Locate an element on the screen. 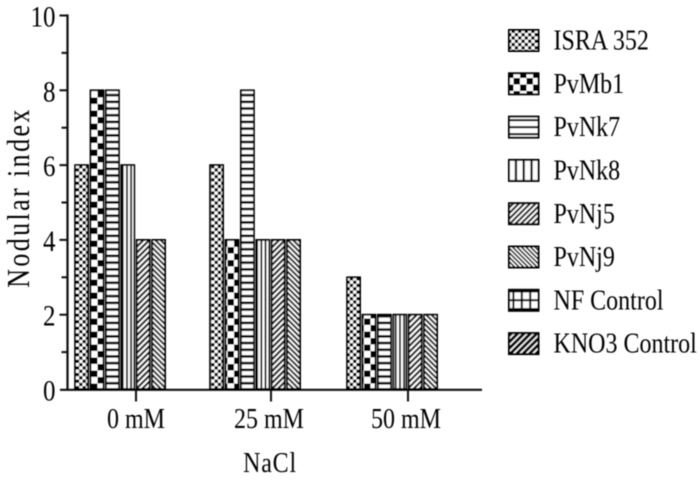 This screenshot has height=489, width=700. svg-text: PvNk8 is located at coordinates (587, 169).